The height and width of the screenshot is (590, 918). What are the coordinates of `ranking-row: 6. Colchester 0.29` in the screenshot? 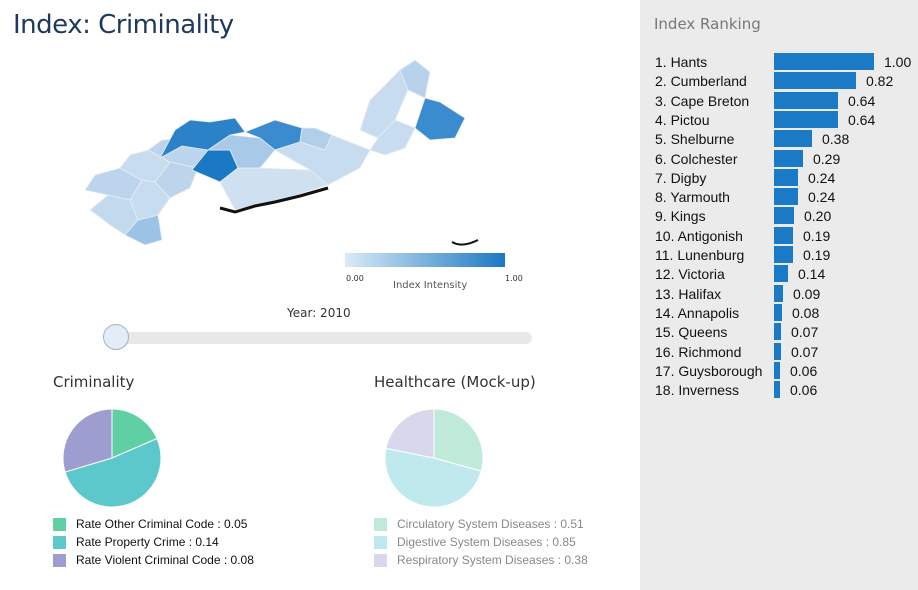 It's located at (779, 158).